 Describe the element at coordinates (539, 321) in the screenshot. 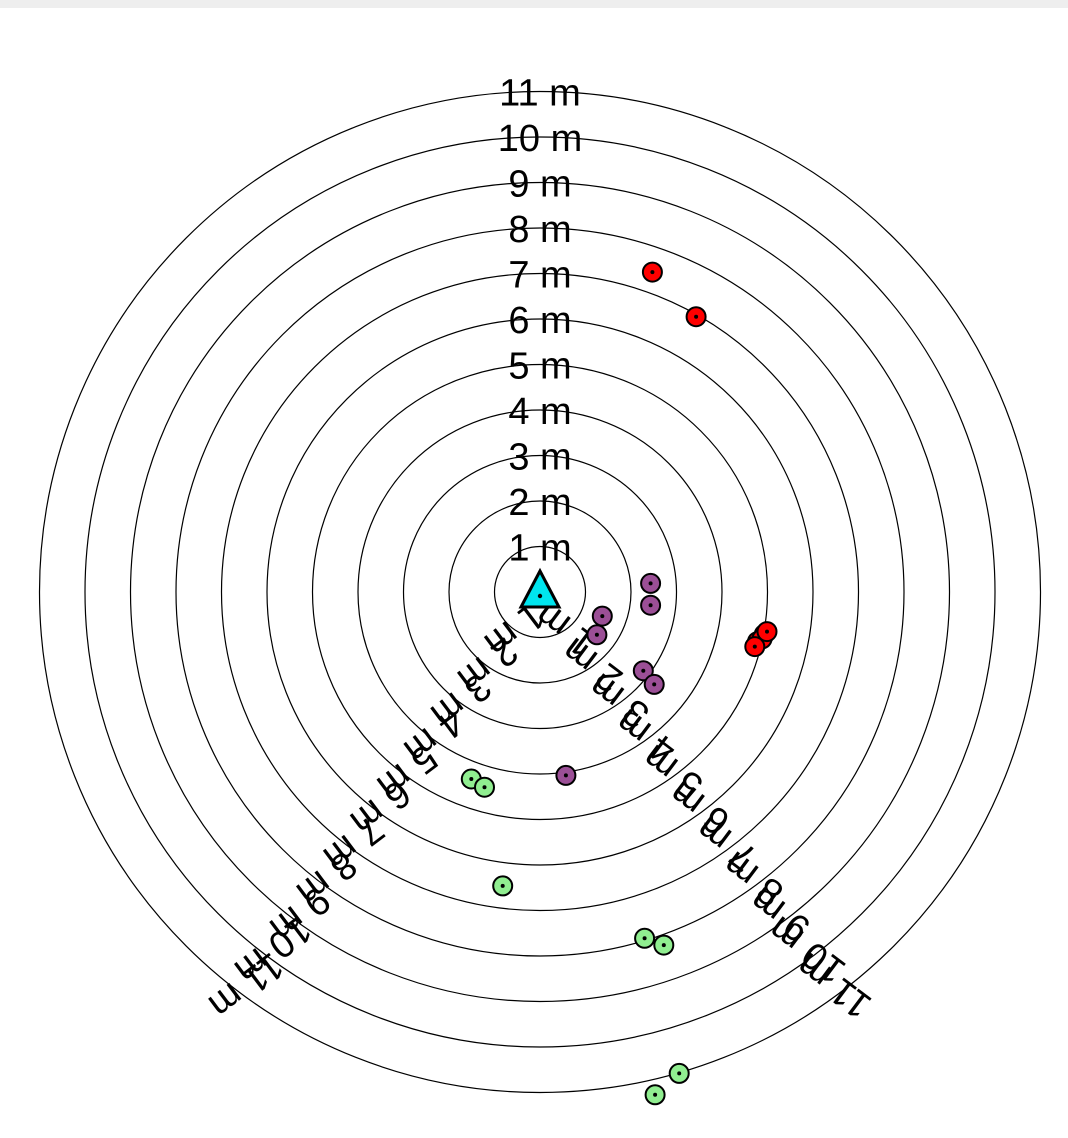

I see `ring-label-top: 6 m` at that location.